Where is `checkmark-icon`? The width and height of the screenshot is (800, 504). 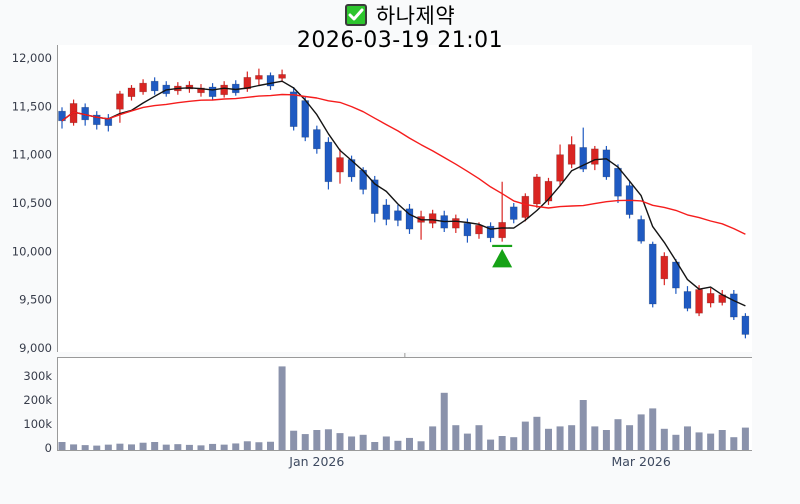
checkmark-icon is located at coordinates (356, 14).